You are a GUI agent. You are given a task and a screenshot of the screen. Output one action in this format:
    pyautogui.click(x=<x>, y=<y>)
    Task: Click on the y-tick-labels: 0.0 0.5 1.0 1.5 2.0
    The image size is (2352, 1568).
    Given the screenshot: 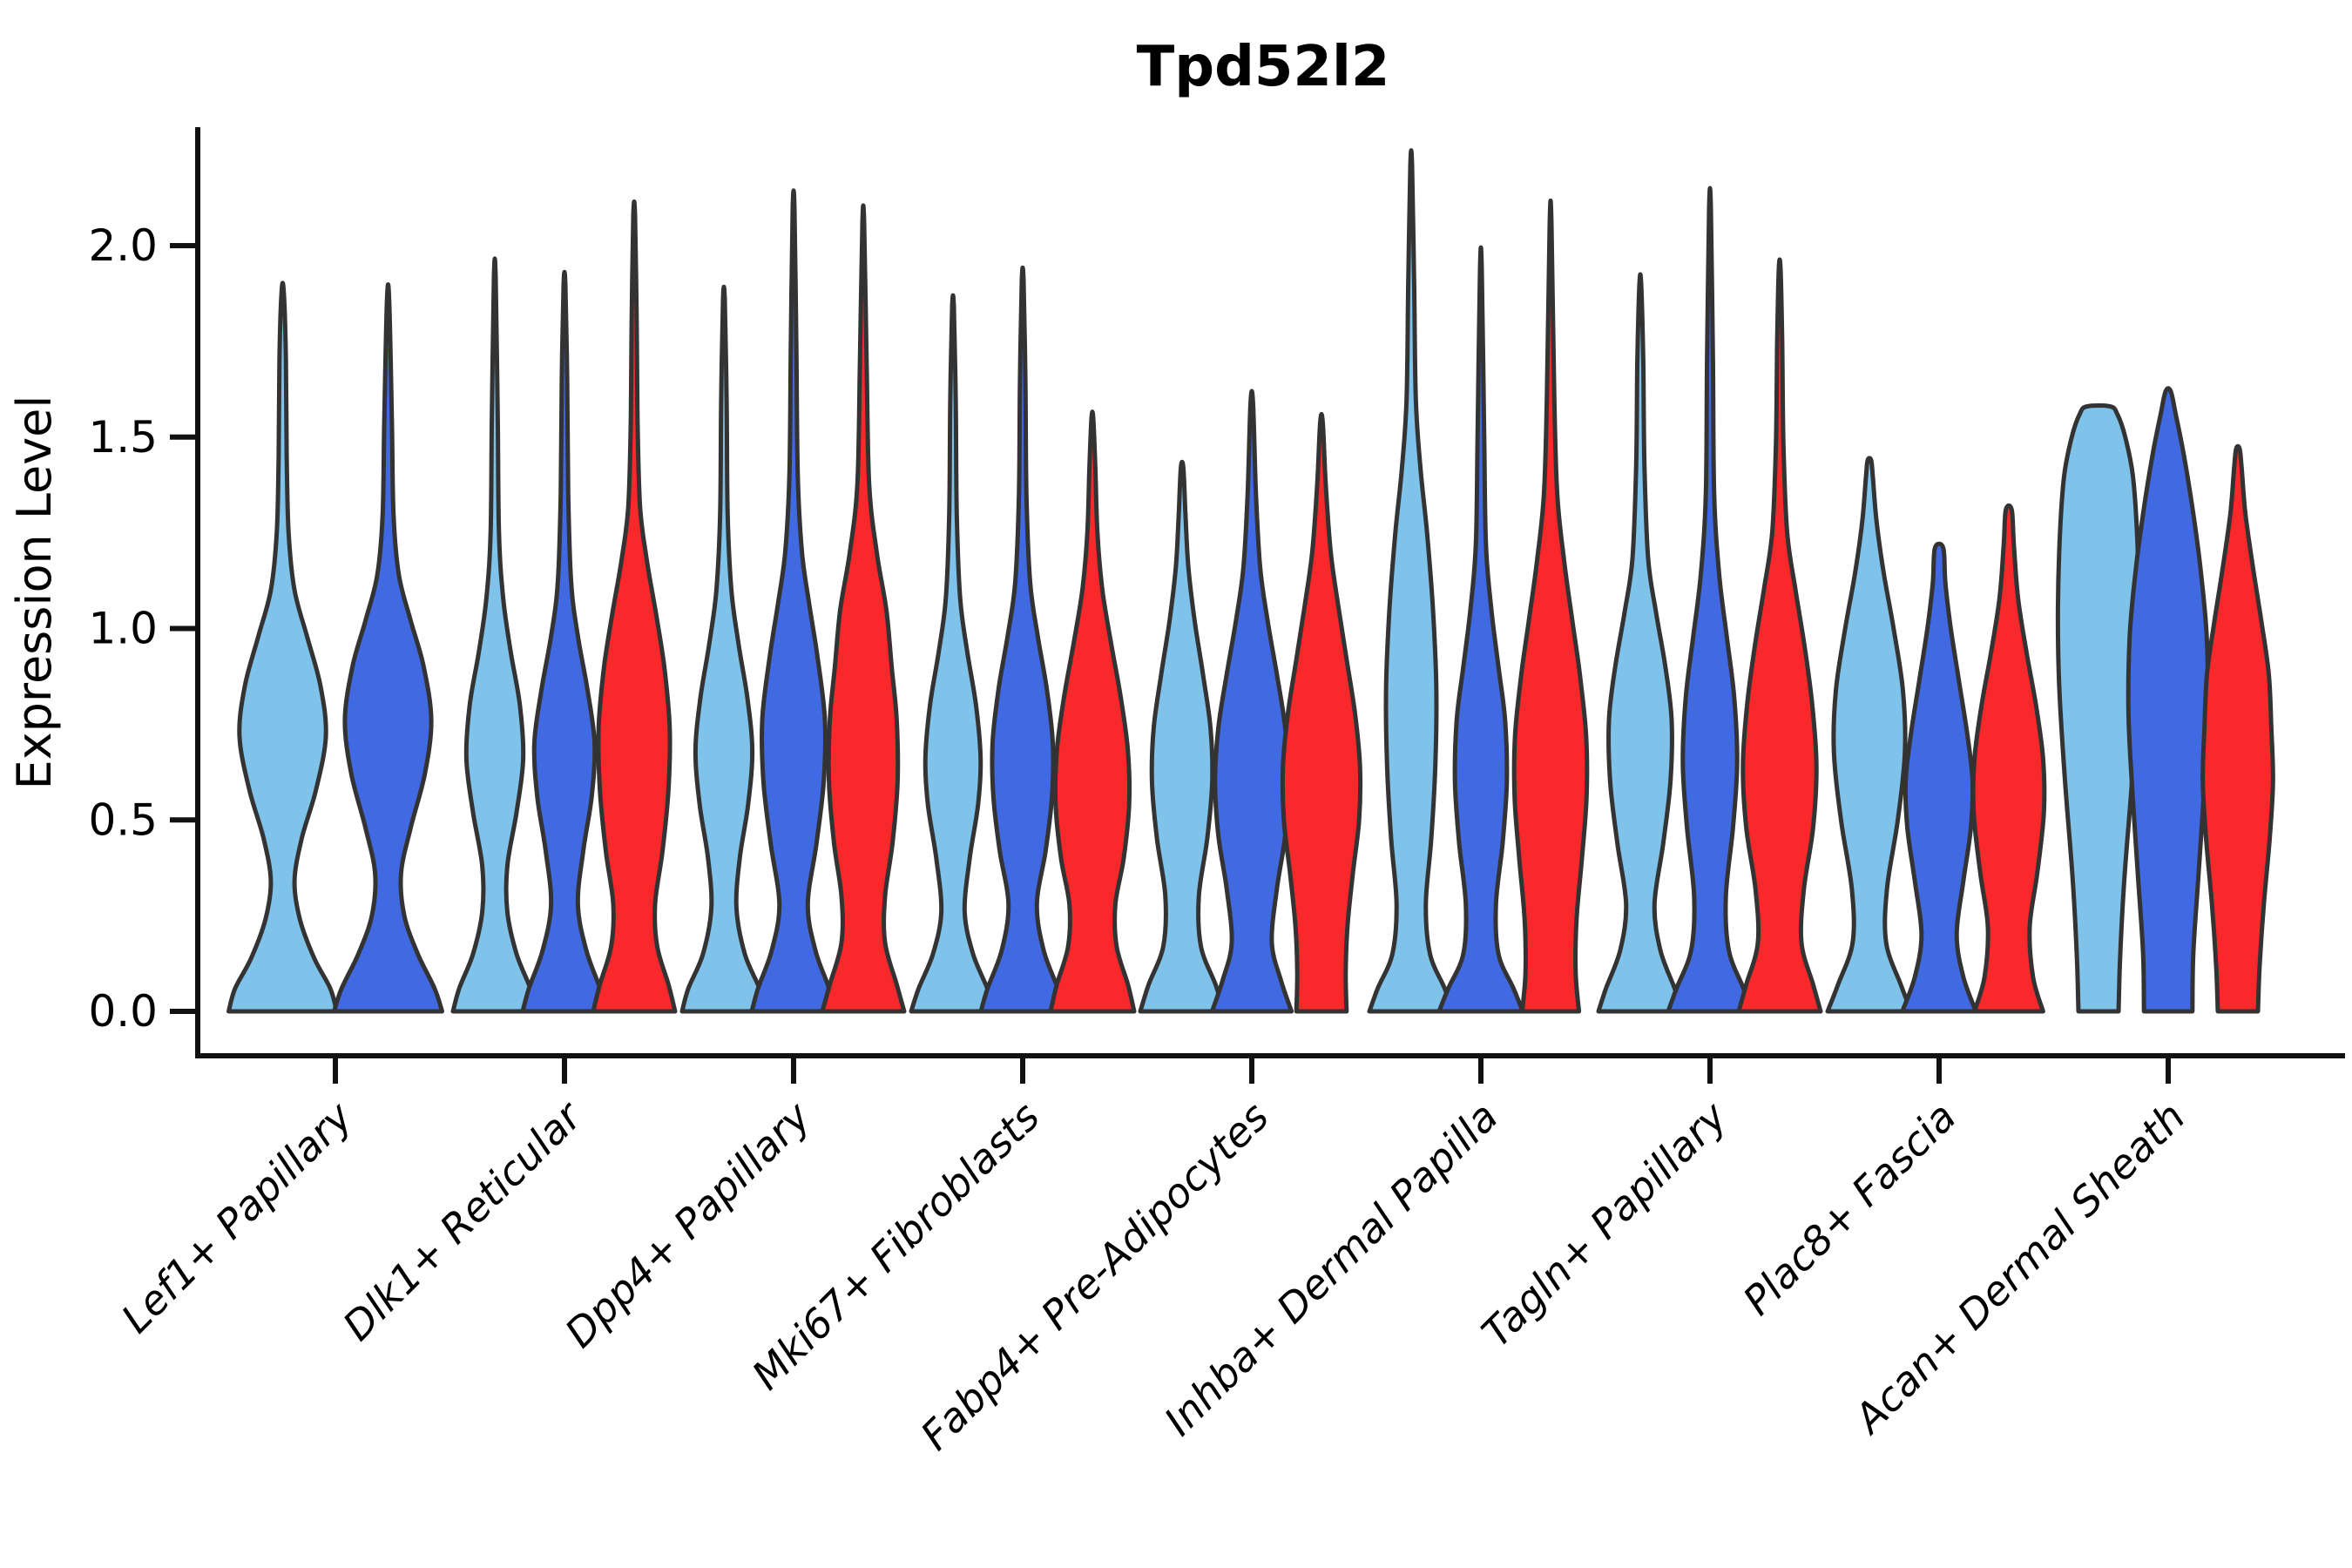 What is the action you would take?
    pyautogui.click(x=143, y=628)
    